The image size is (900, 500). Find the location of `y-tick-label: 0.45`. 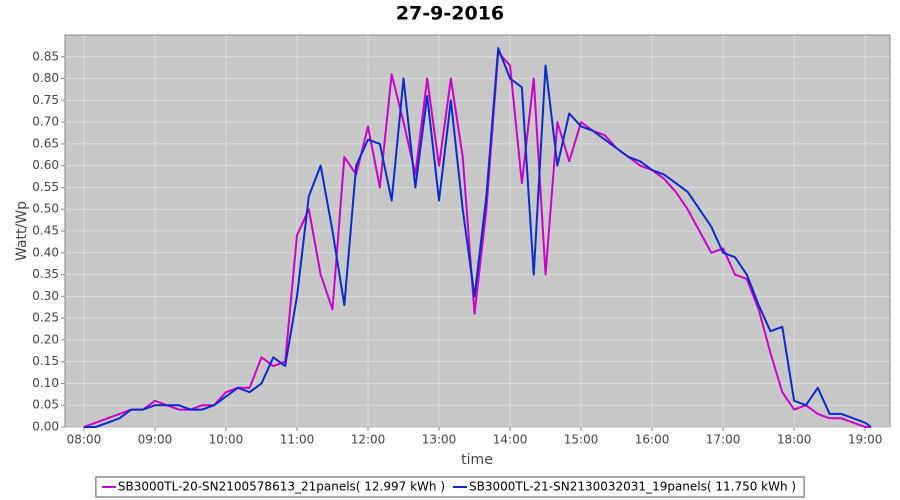

y-tick-label: 0.45 is located at coordinates (45, 231).